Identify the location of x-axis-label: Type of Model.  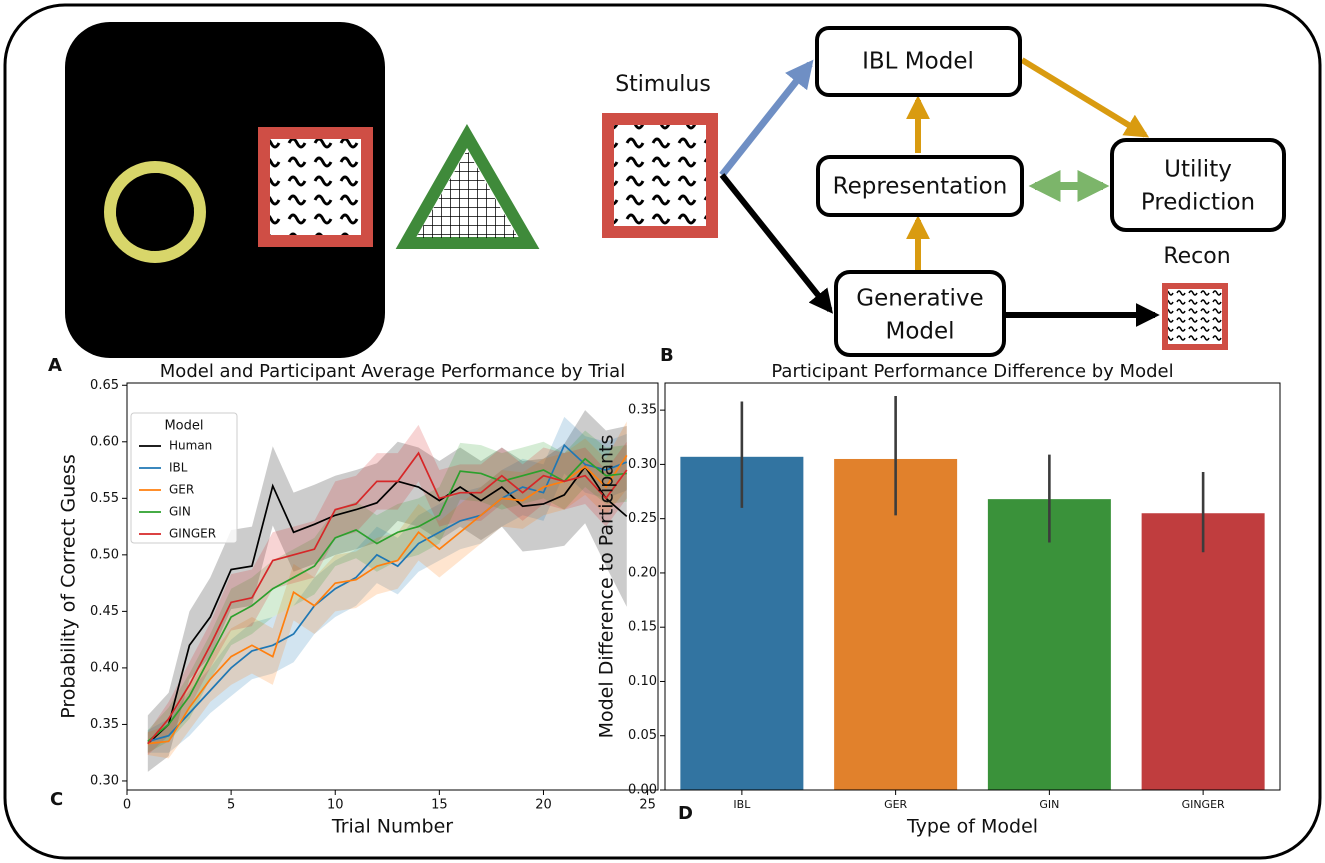
(972, 827).